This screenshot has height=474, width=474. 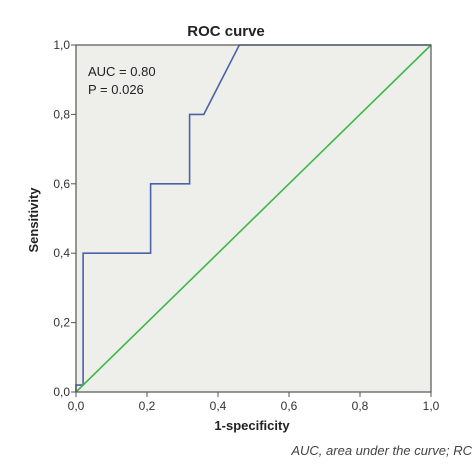 I want to click on y-tick-label: 0,6, so click(x=61, y=184).